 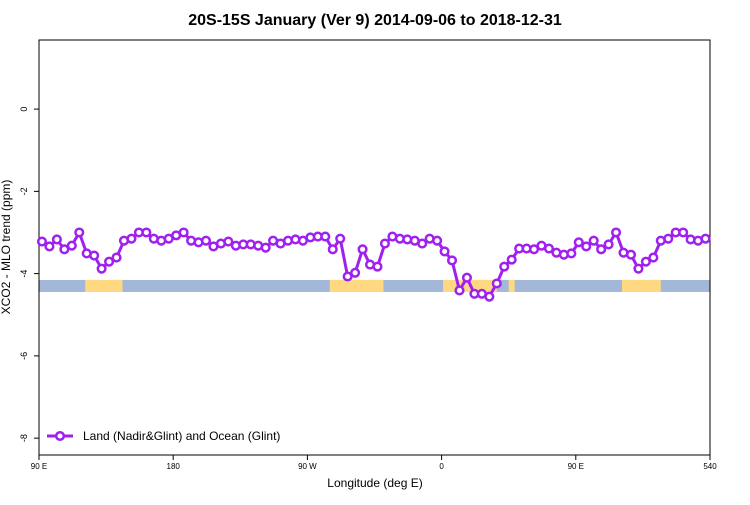 I want to click on x-axis-label: Longitude (deg E), so click(x=374, y=483).